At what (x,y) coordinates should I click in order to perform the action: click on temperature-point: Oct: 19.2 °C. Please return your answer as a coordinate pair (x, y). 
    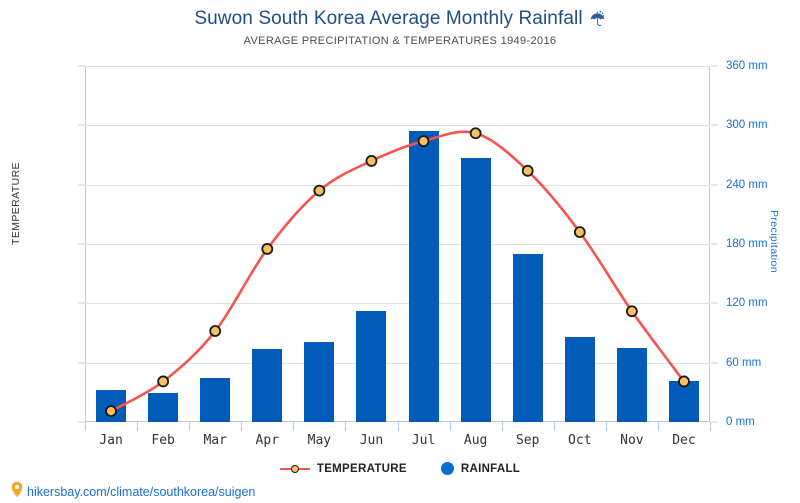
    Looking at the image, I should click on (579, 232).